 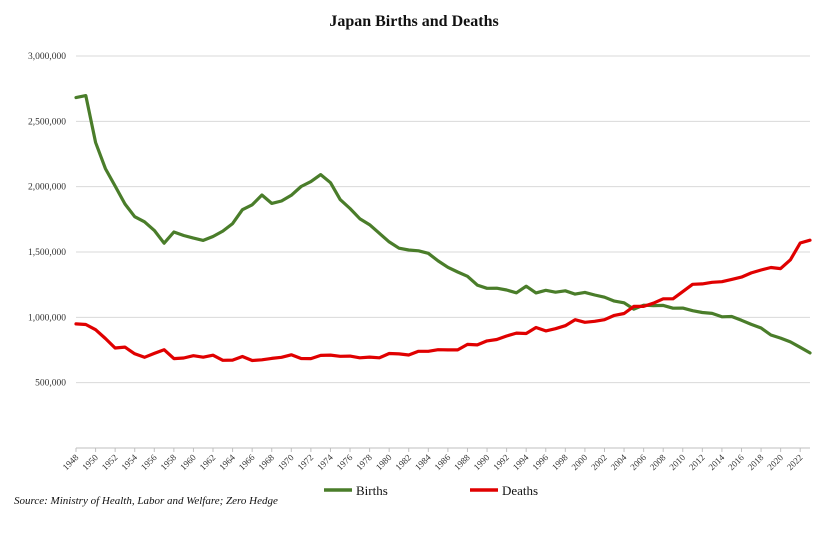 What do you see at coordinates (403, 462) in the screenshot?
I see `x-tick-label: 1982` at bounding box center [403, 462].